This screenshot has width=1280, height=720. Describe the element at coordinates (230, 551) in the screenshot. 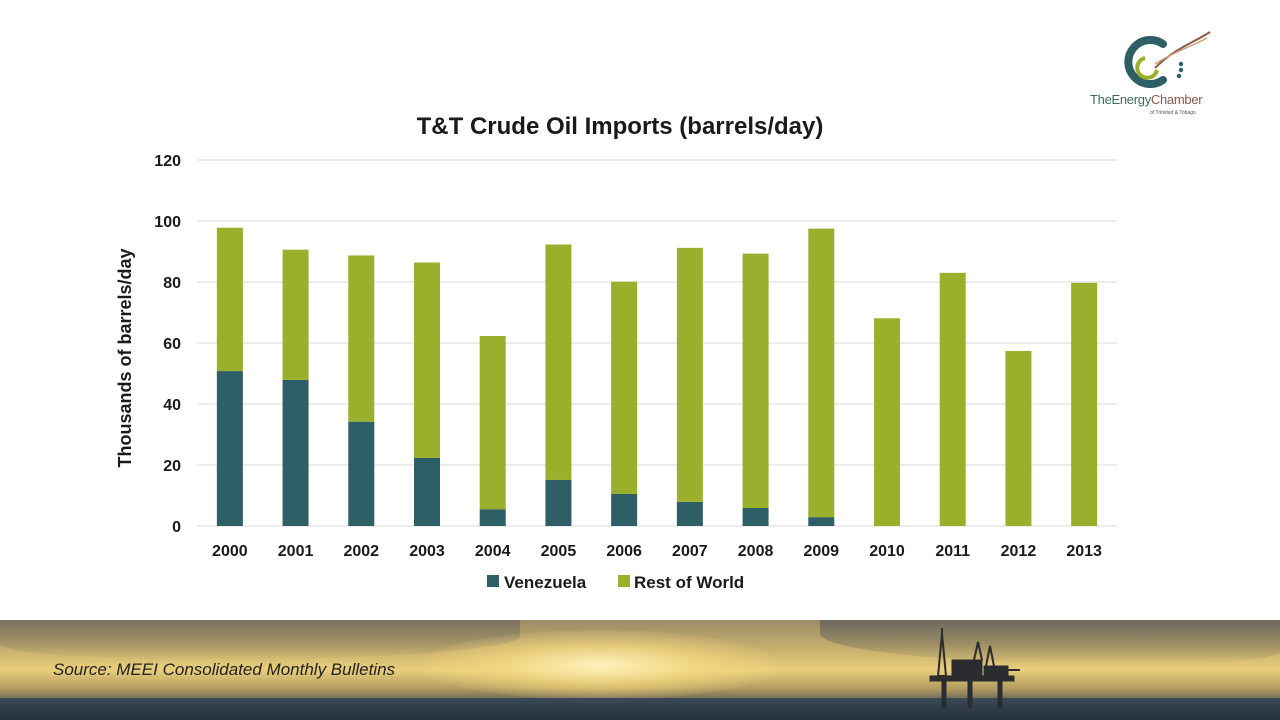

I see `x-tick-label: 2000` at that location.